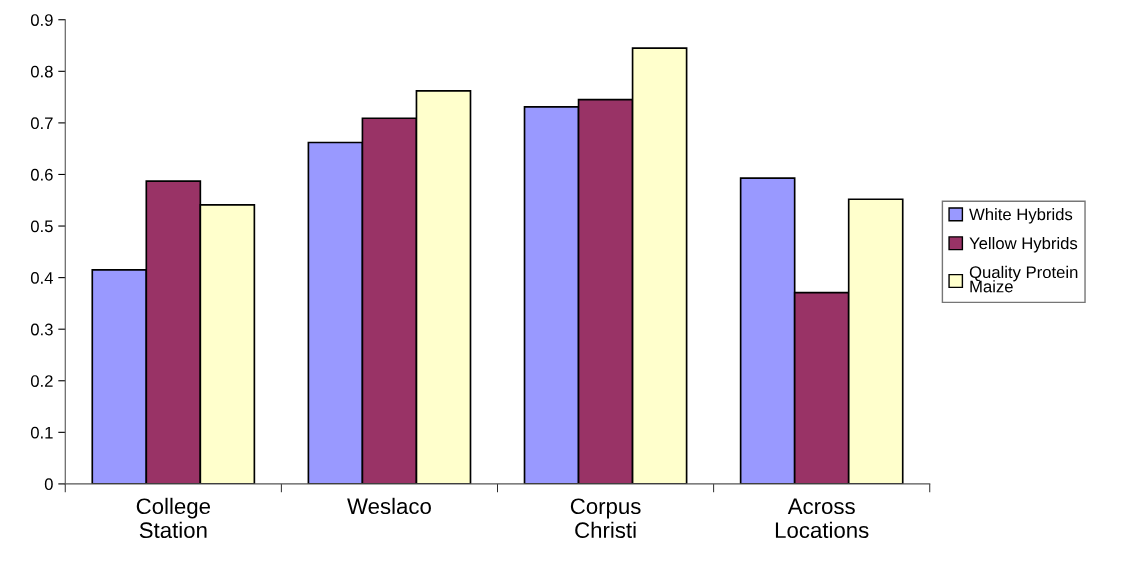 The width and height of the screenshot is (1145, 564). What do you see at coordinates (41, 329) in the screenshot?
I see `y-tick-label: 0.3` at bounding box center [41, 329].